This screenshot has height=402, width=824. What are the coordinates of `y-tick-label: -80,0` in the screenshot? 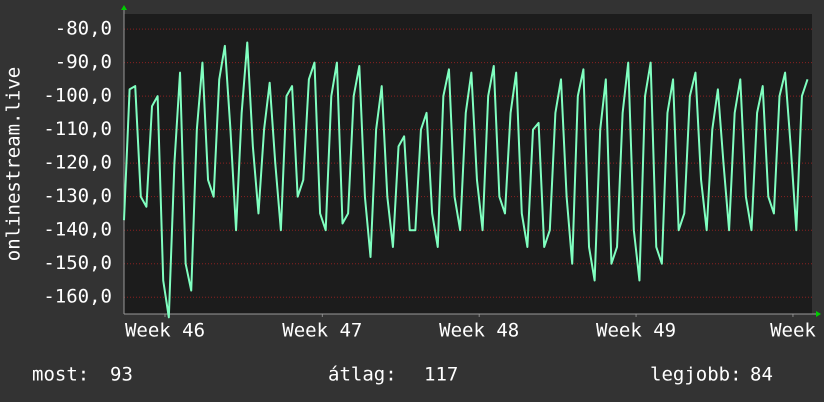 It's located at (83, 29).